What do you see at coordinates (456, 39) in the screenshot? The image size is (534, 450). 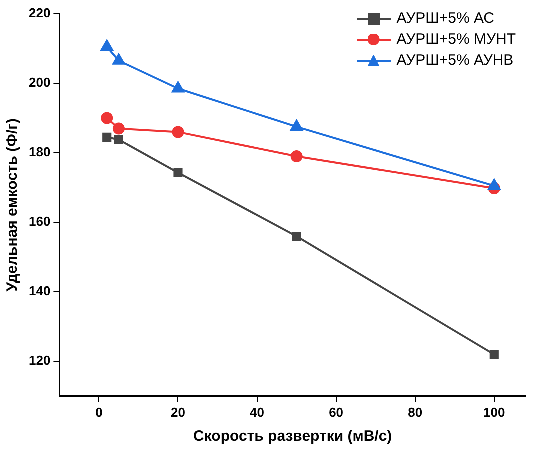 I see `legend-label: АУРШ+5% МУНТ` at bounding box center [456, 39].